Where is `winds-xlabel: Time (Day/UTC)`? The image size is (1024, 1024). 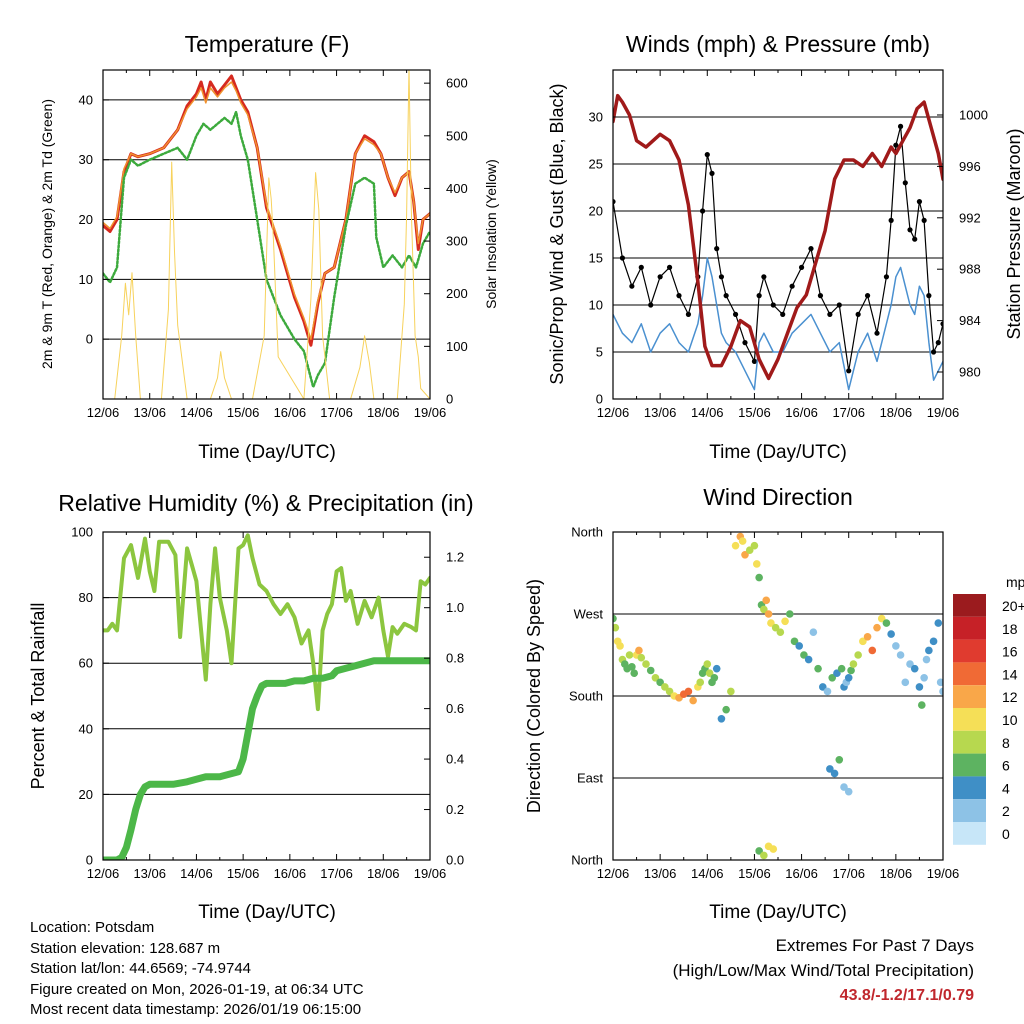
winds-xlabel: Time (Day/UTC) is located at coordinates (778, 452).